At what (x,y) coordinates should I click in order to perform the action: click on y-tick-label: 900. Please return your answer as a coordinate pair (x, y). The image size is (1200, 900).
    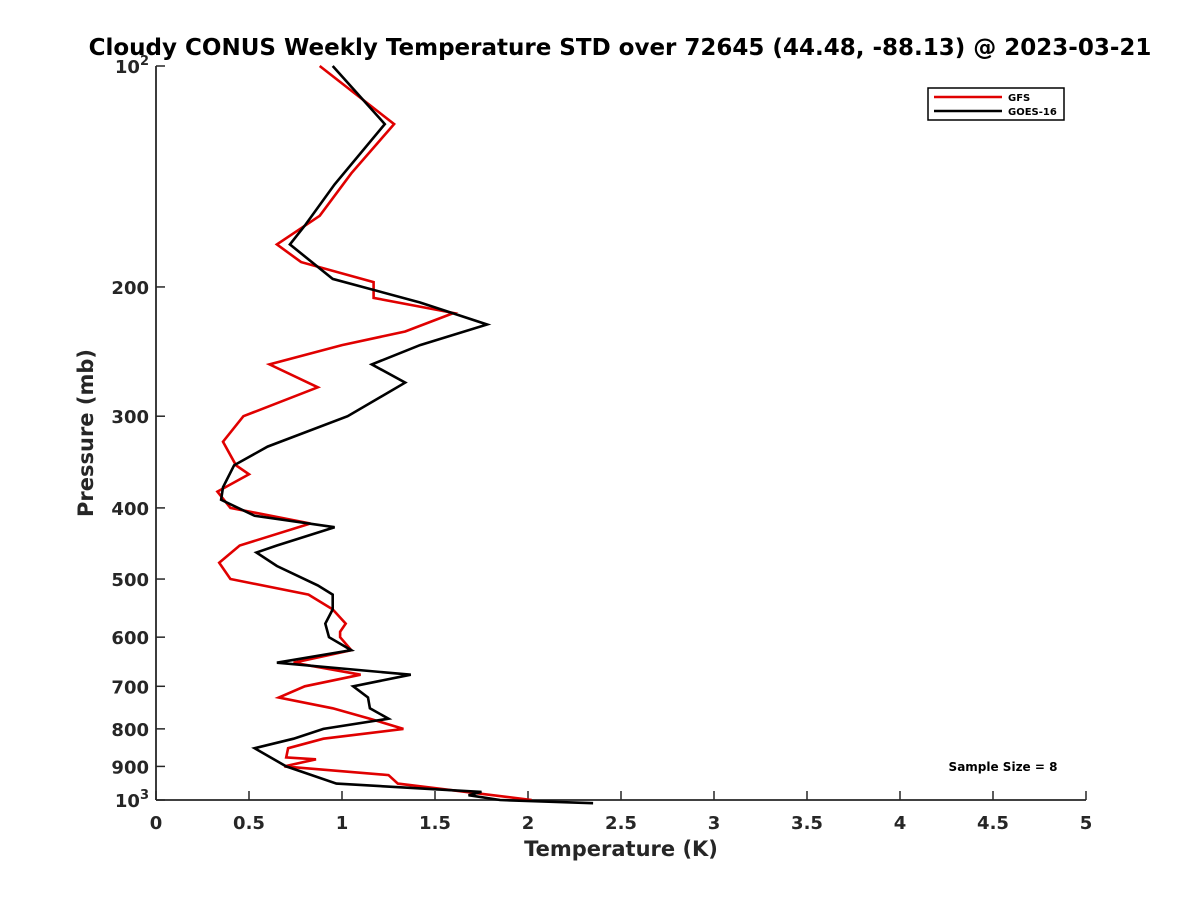
    Looking at the image, I should click on (130, 767).